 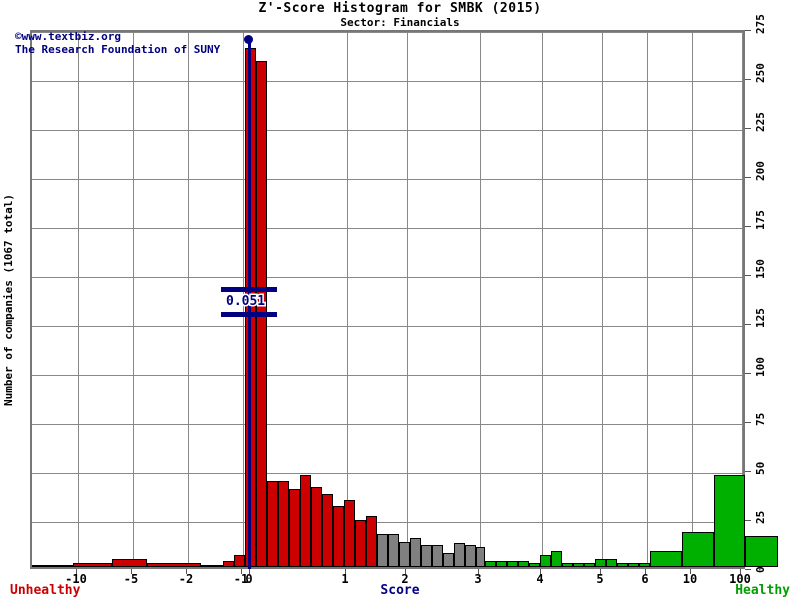 What do you see at coordinates (186, 579) in the screenshot?
I see `x-axis-tick-label: -2` at bounding box center [186, 579].